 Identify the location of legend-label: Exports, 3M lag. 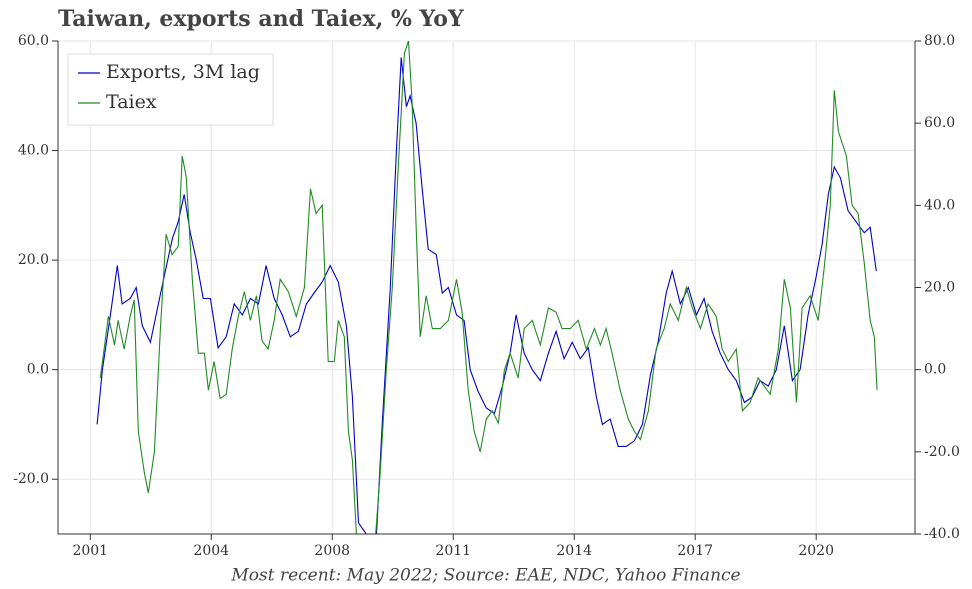
(183, 72).